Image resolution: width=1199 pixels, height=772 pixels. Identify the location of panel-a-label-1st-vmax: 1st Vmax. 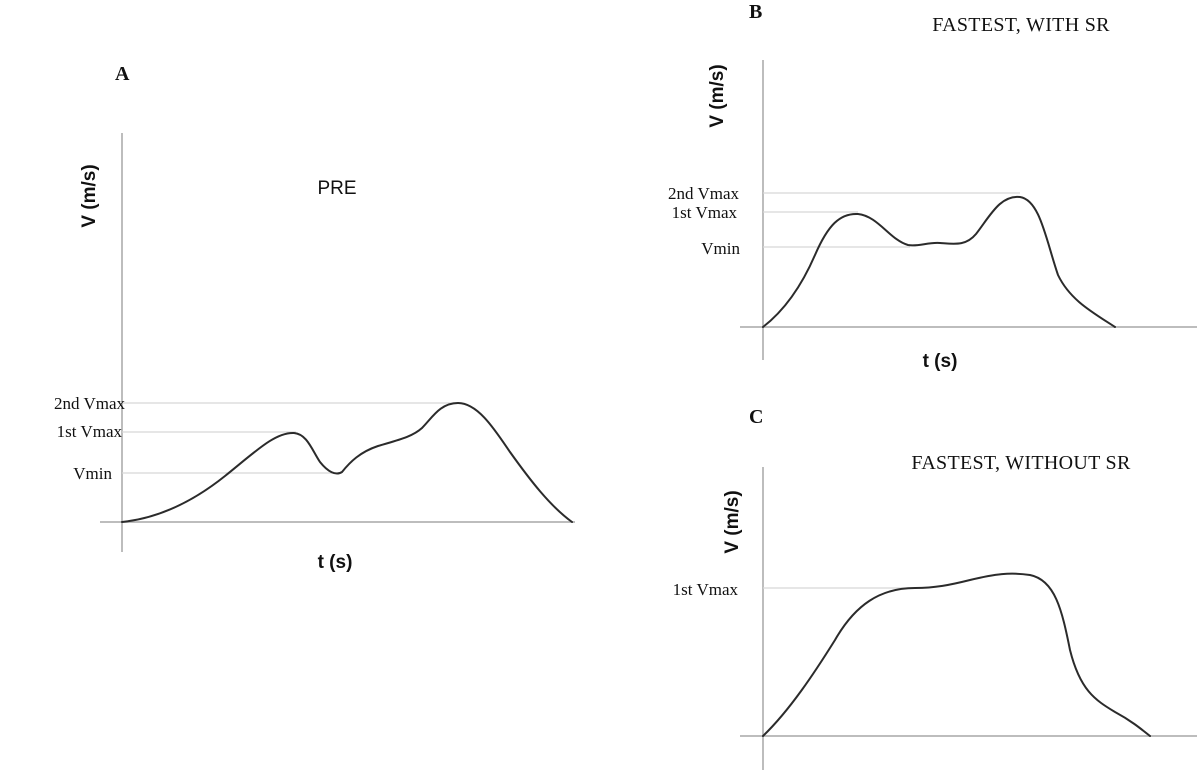
(90, 431).